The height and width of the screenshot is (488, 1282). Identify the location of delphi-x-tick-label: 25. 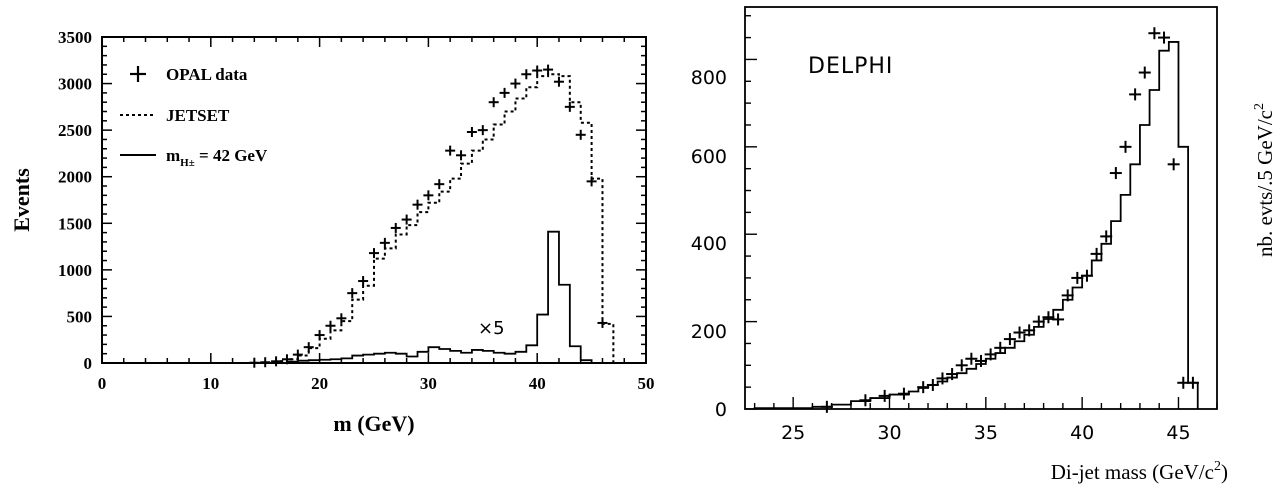
(793, 433).